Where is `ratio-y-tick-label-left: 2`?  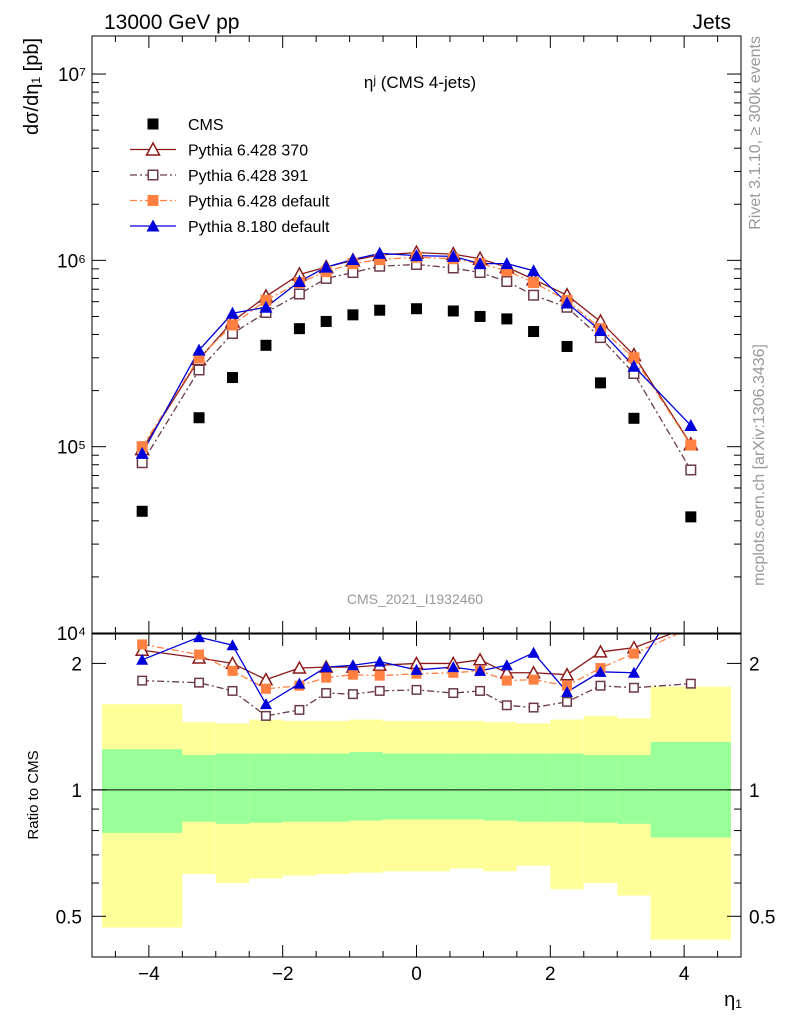
ratio-y-tick-label-left: 2 is located at coordinates (76, 664).